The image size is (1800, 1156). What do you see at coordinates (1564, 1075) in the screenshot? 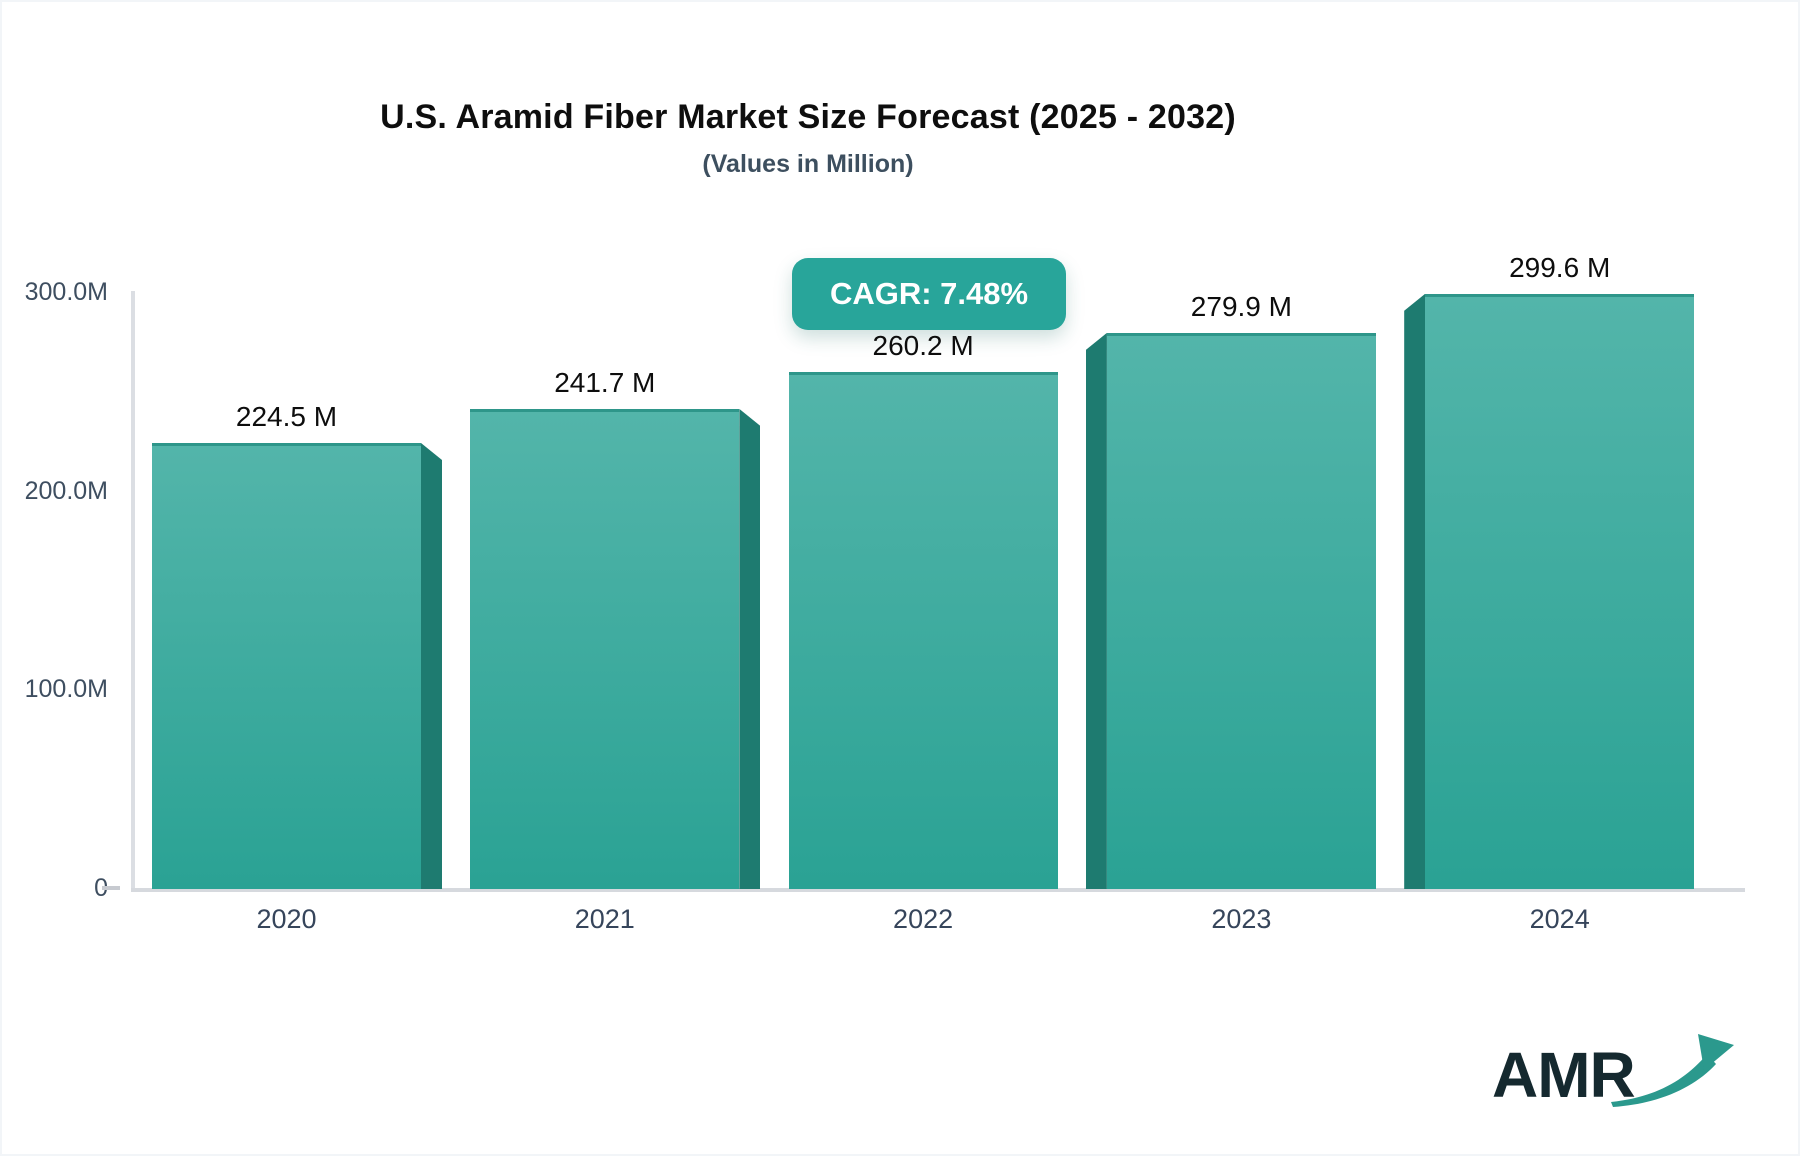
I see `amr-logo-text: AMR` at bounding box center [1564, 1075].